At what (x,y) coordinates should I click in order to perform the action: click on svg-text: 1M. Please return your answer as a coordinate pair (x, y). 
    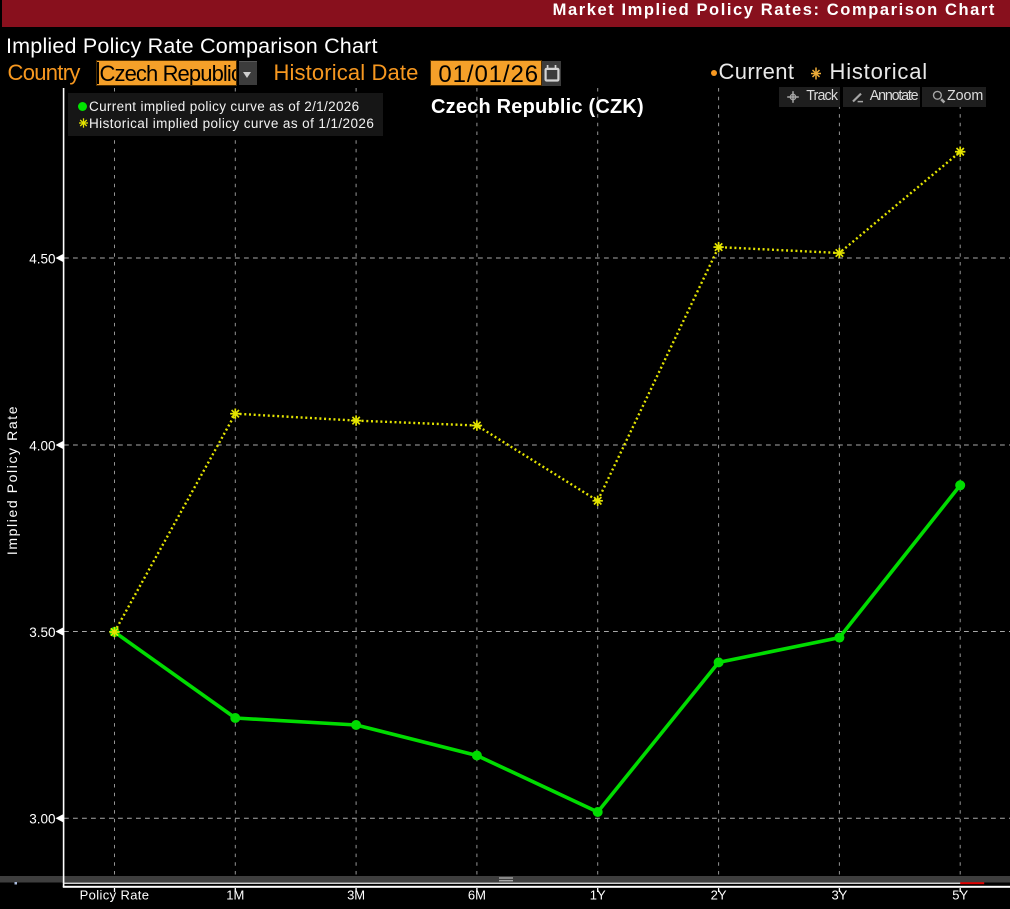
    Looking at the image, I should click on (235, 895).